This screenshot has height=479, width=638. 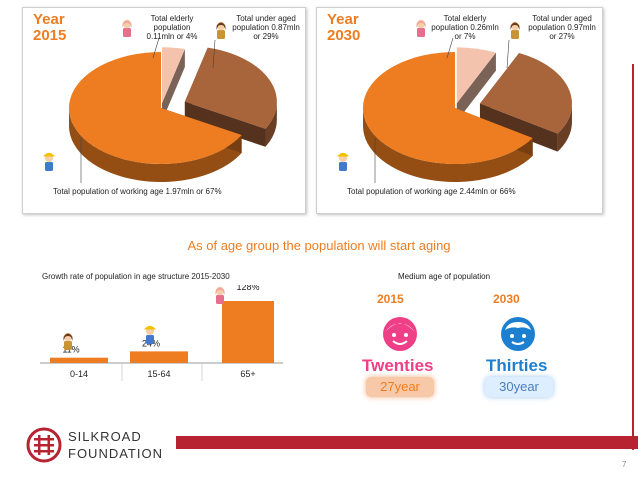 What do you see at coordinates (247, 288) in the screenshot?
I see `bar-value-label: 128%` at bounding box center [247, 288].